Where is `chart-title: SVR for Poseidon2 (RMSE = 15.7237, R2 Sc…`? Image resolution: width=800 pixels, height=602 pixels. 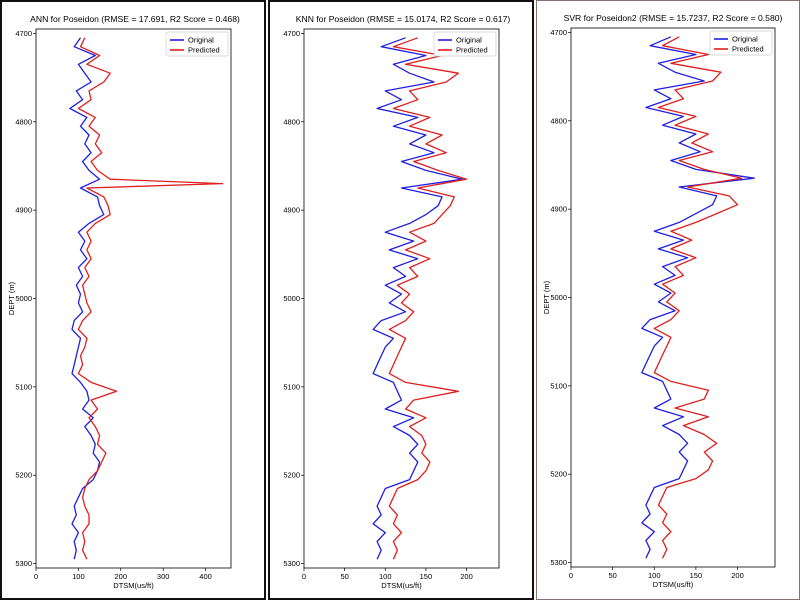 chart-title: SVR for Poseidon2 (RMSE = 15.7237, R2 Sc… is located at coordinates (673, 18).